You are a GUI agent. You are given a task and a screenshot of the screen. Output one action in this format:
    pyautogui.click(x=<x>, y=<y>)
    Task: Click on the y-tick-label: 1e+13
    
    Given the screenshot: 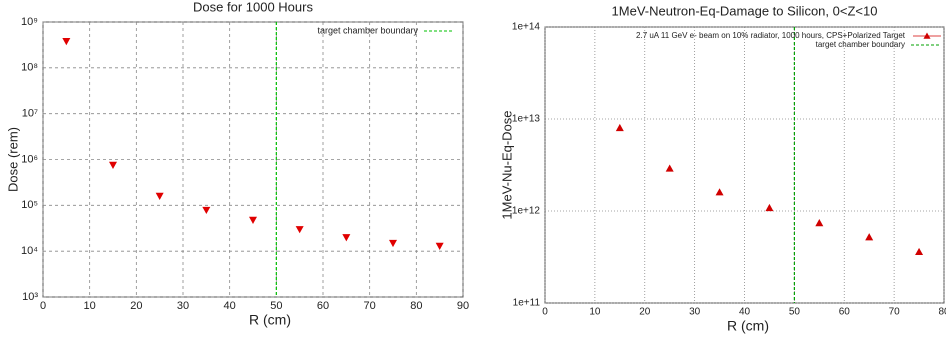 What is the action you would take?
    pyautogui.click(x=526, y=119)
    